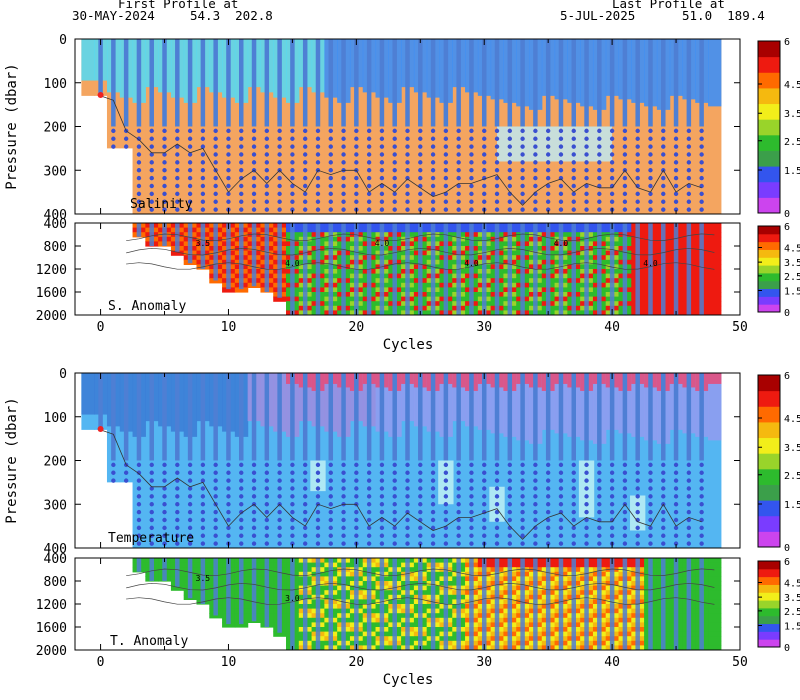  Describe the element at coordinates (598, 15) in the screenshot. I see `last-profile-date: 5-JUL-2025` at that location.